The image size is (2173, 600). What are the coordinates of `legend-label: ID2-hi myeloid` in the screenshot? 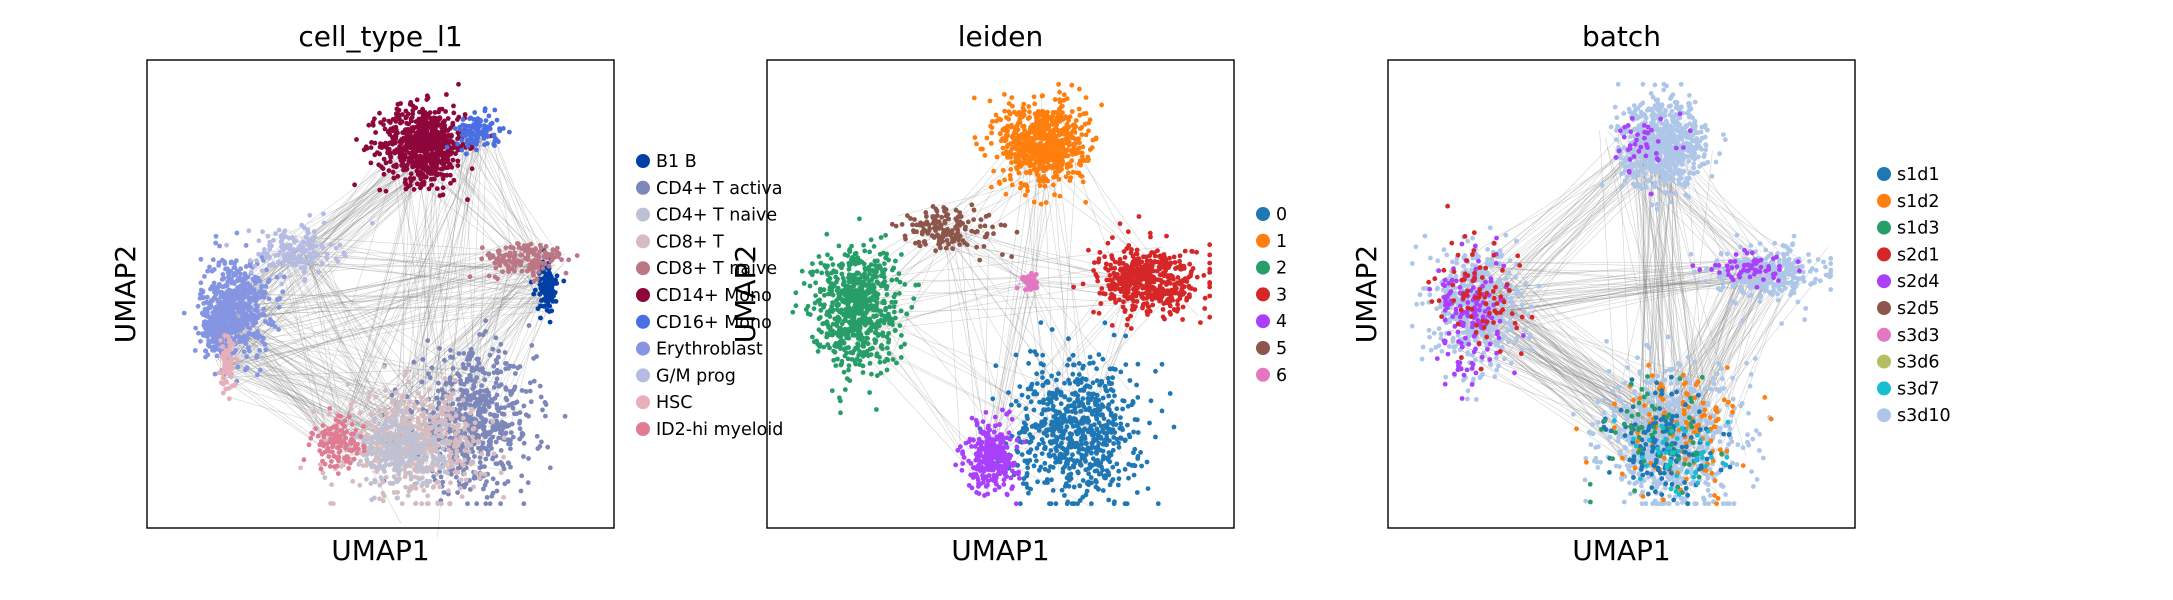 It's located at (719, 430).